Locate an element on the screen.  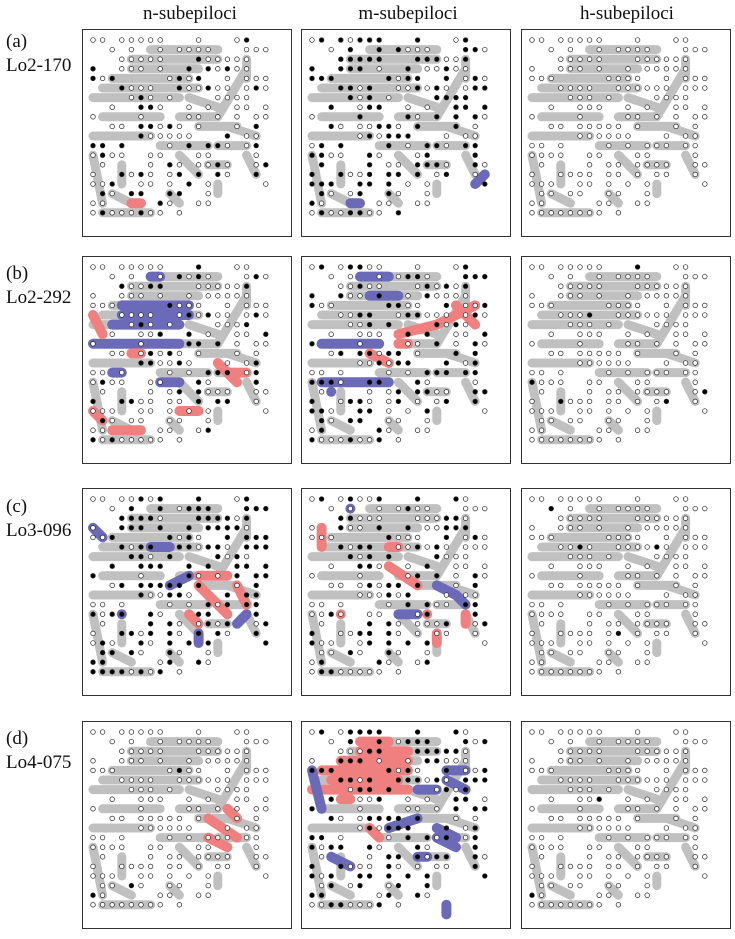
blue-region is located at coordinates (403, 823).